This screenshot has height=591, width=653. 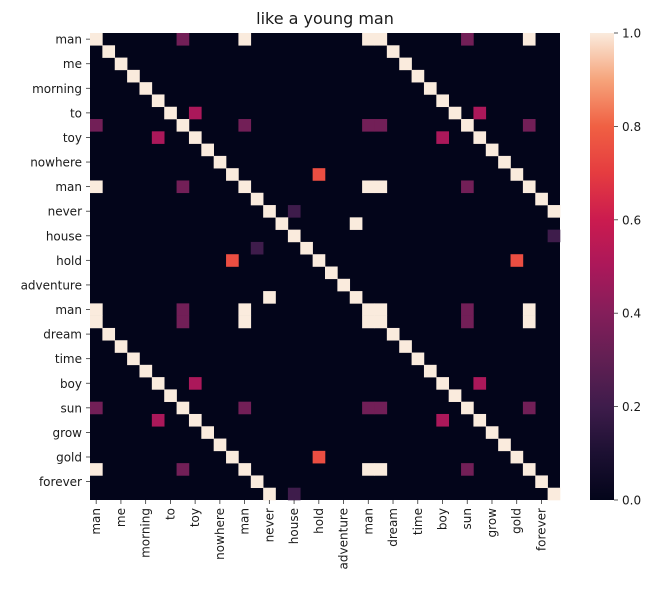 I want to click on colorbar-axis: 0.0 0.2 0.4 0.6 0.8 1.0, so click(x=627, y=267).